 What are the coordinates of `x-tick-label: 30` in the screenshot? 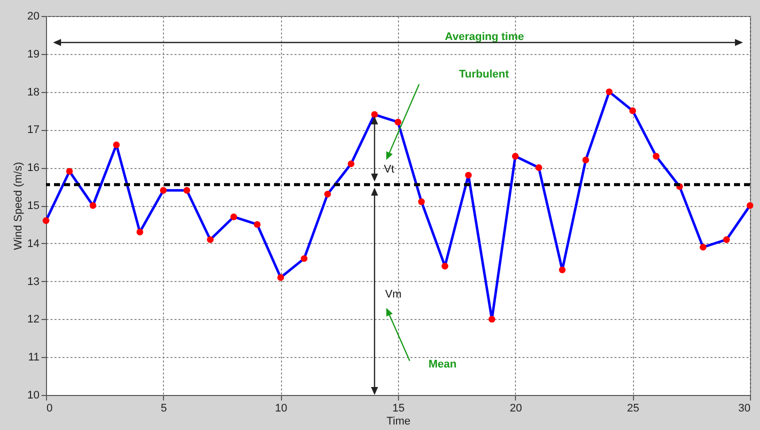 It's located at (744, 408).